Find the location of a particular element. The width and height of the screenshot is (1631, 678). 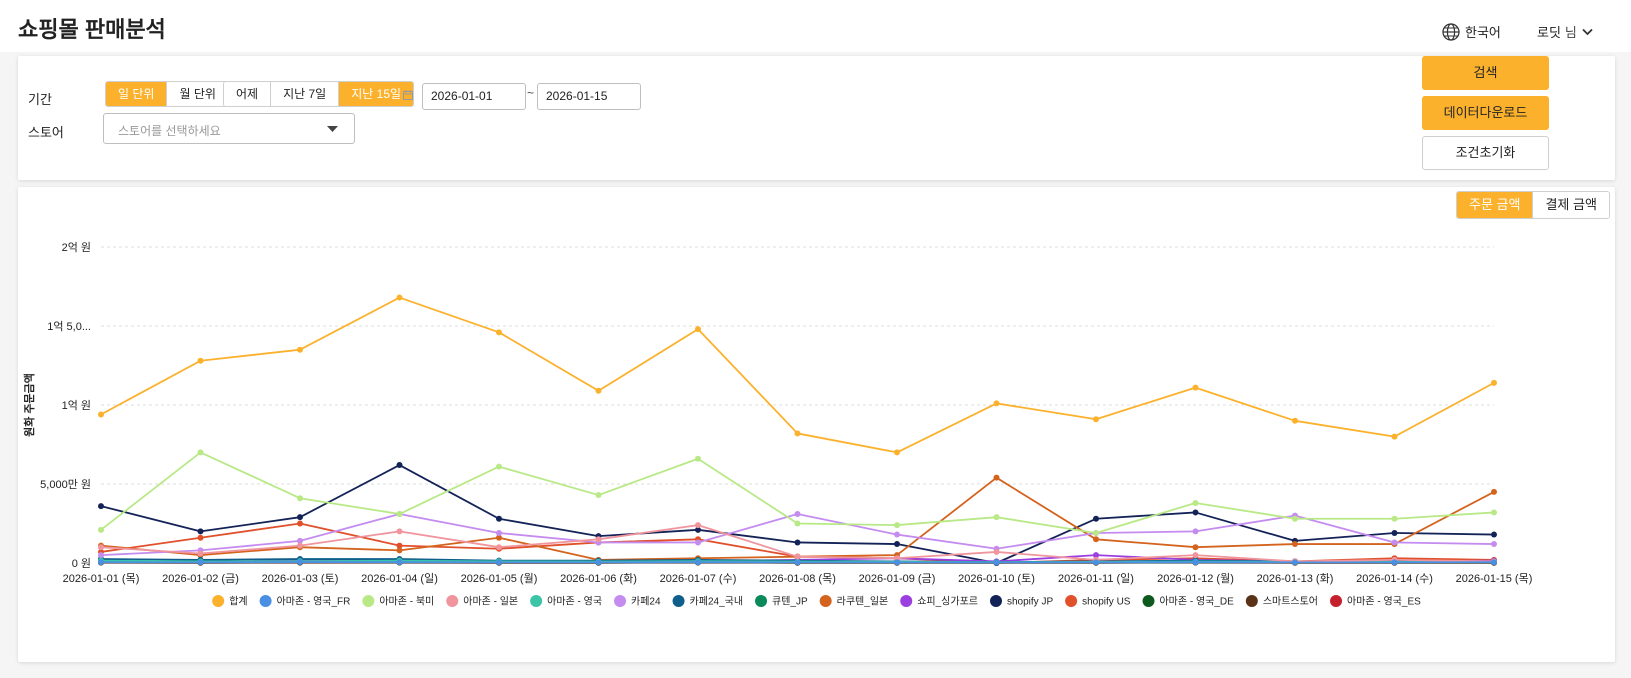

unit-day-button: 일 단위 is located at coordinates (137, 94).